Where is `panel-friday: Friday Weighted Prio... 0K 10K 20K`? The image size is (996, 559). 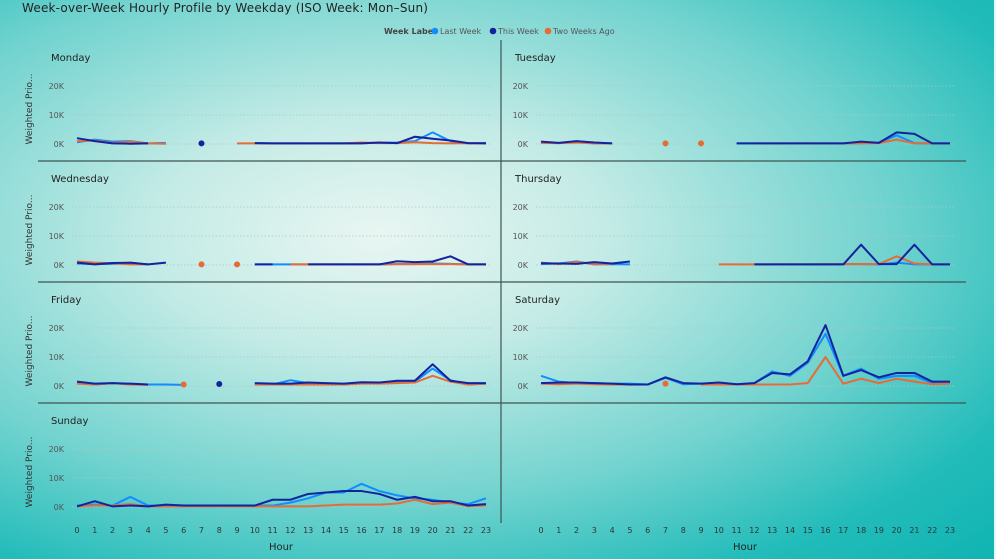
panel-friday: Friday Weighted Prio... 0K 10K 20K is located at coordinates (258, 343).